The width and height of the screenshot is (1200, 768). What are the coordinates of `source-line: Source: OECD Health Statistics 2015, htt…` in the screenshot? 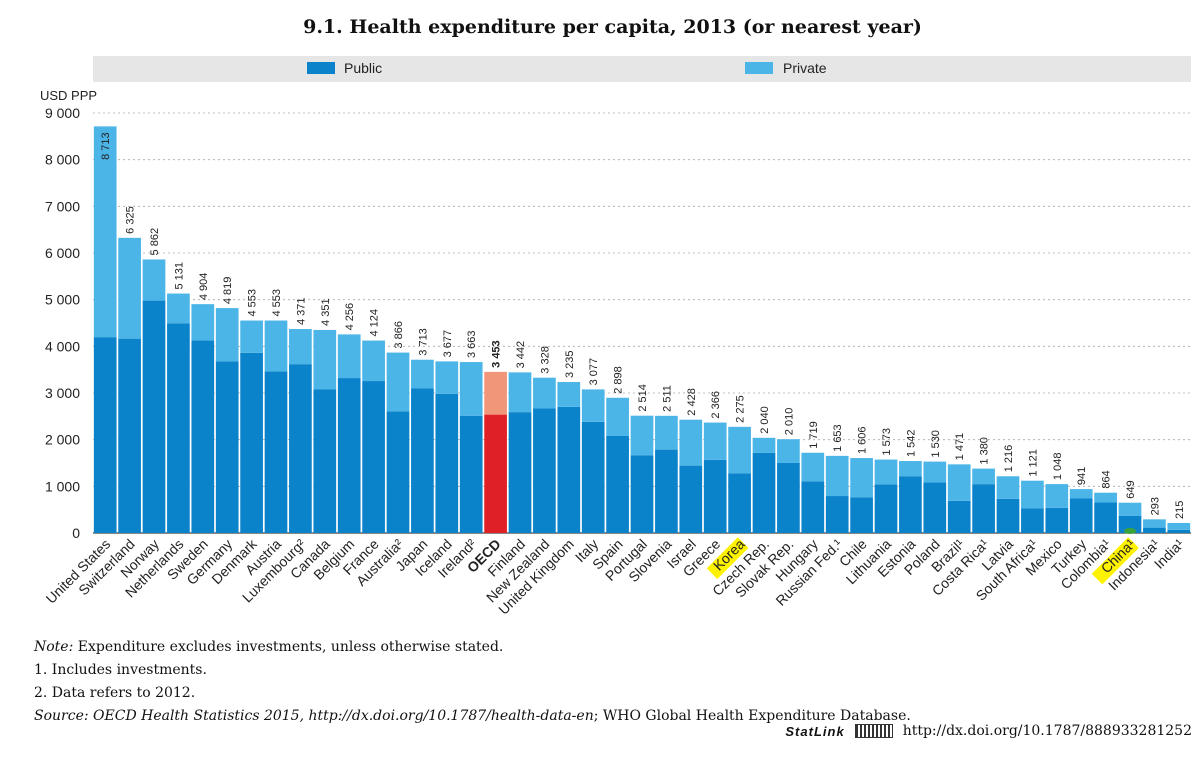 It's located at (472, 716).